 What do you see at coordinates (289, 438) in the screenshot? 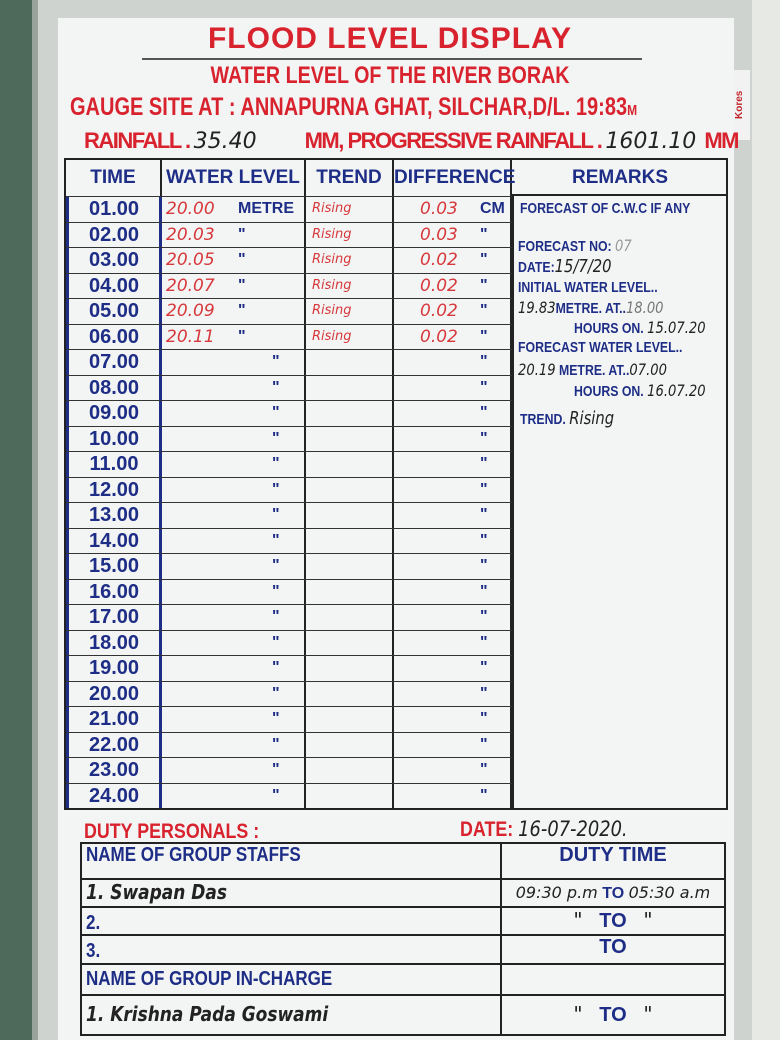
I see `table-row: 10.00 " "` at bounding box center [289, 438].